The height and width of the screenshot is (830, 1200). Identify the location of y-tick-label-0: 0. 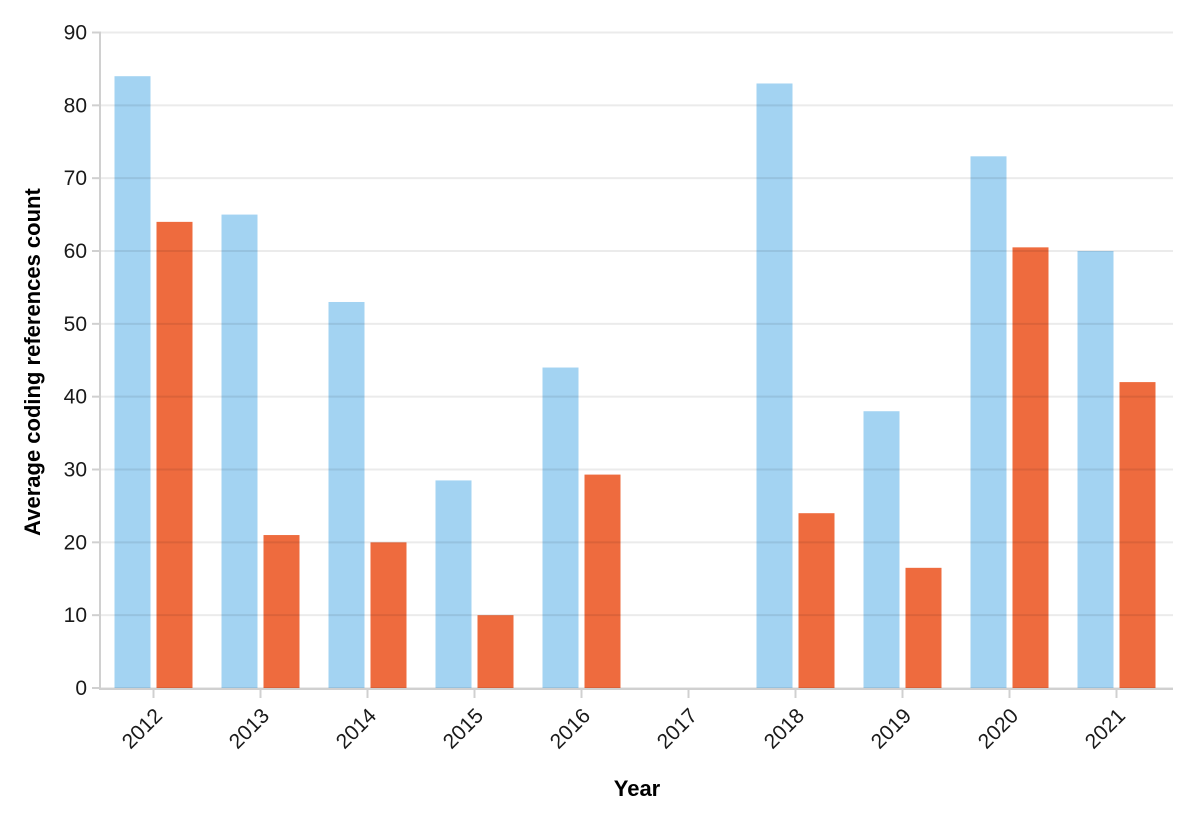
(81, 688).